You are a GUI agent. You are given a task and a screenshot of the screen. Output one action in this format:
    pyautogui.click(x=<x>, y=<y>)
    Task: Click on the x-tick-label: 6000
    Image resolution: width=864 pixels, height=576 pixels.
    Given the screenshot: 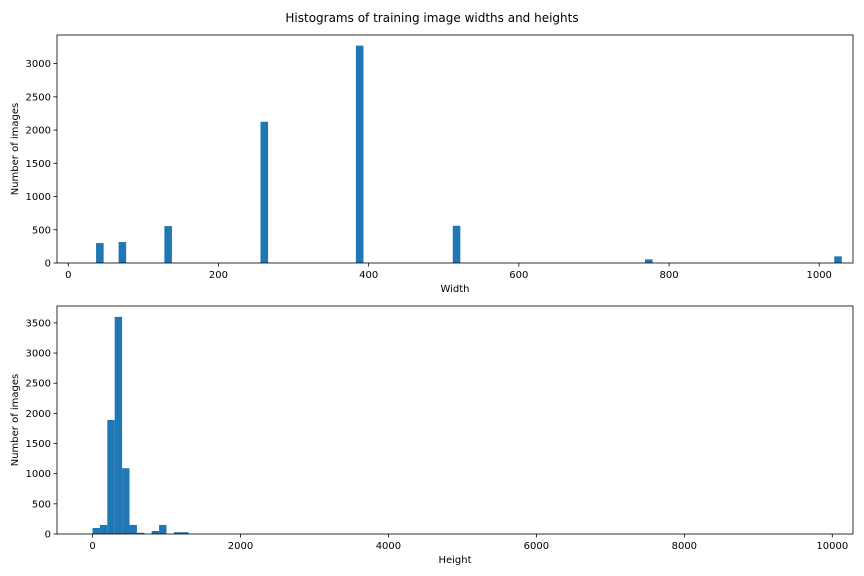 What is the action you would take?
    pyautogui.click(x=536, y=546)
    